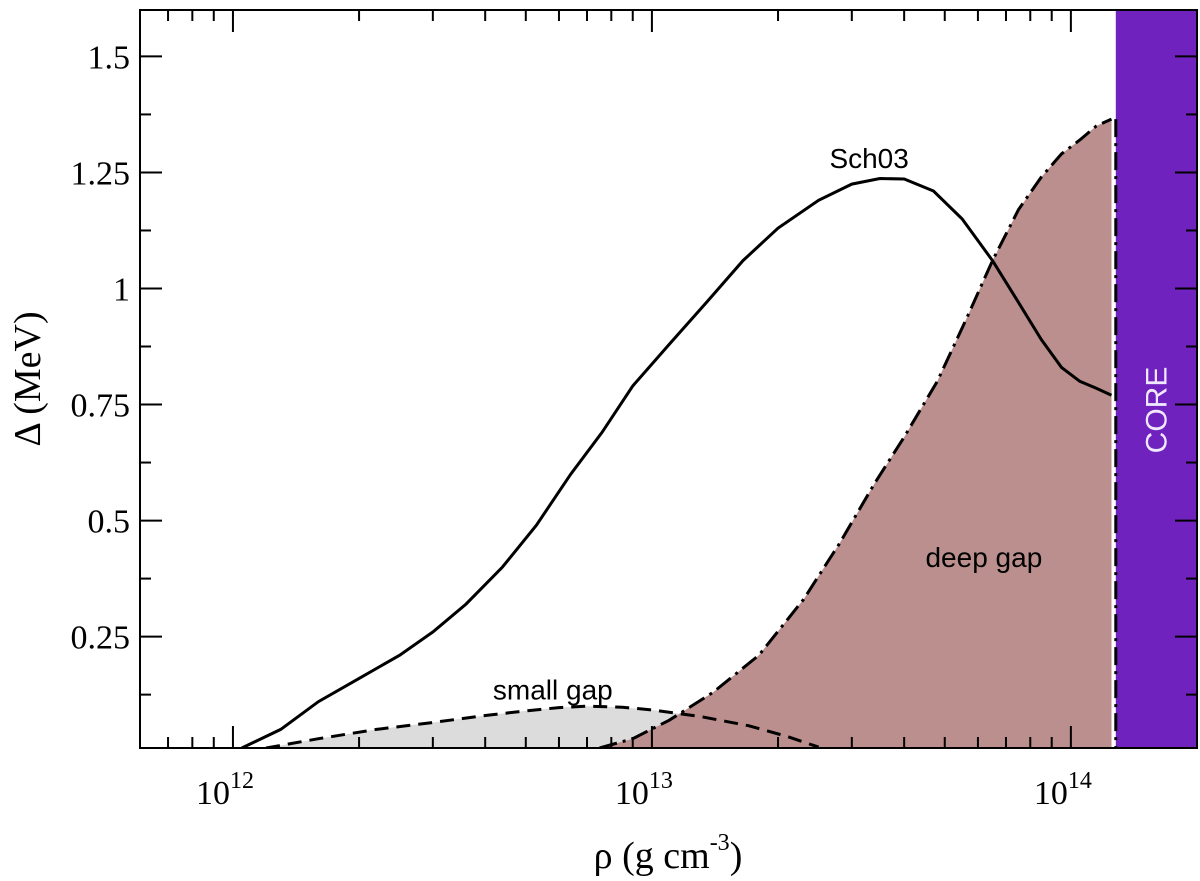 This screenshot has width=1200, height=881. What do you see at coordinates (101, 173) in the screenshot?
I see `y-tick-label: 1.25` at bounding box center [101, 173].